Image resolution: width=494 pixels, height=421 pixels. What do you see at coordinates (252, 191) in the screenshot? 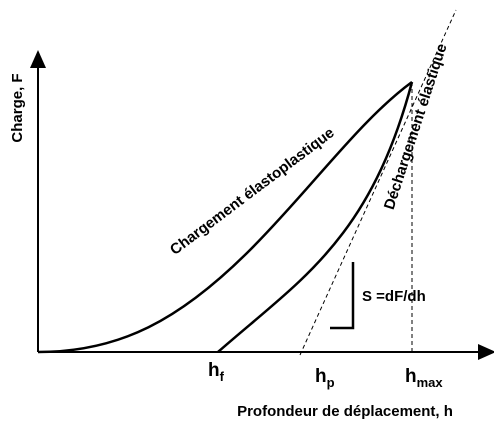
I see `loading-label: Chargement élastoplastique` at bounding box center [252, 191].